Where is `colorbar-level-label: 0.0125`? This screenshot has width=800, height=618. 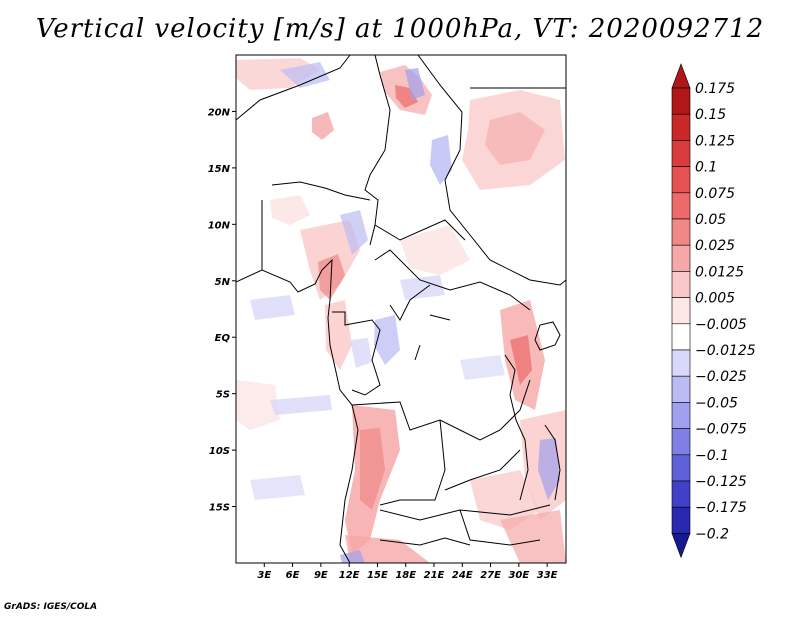
colorbar-level-label: 0.0125 is located at coordinates (719, 272).